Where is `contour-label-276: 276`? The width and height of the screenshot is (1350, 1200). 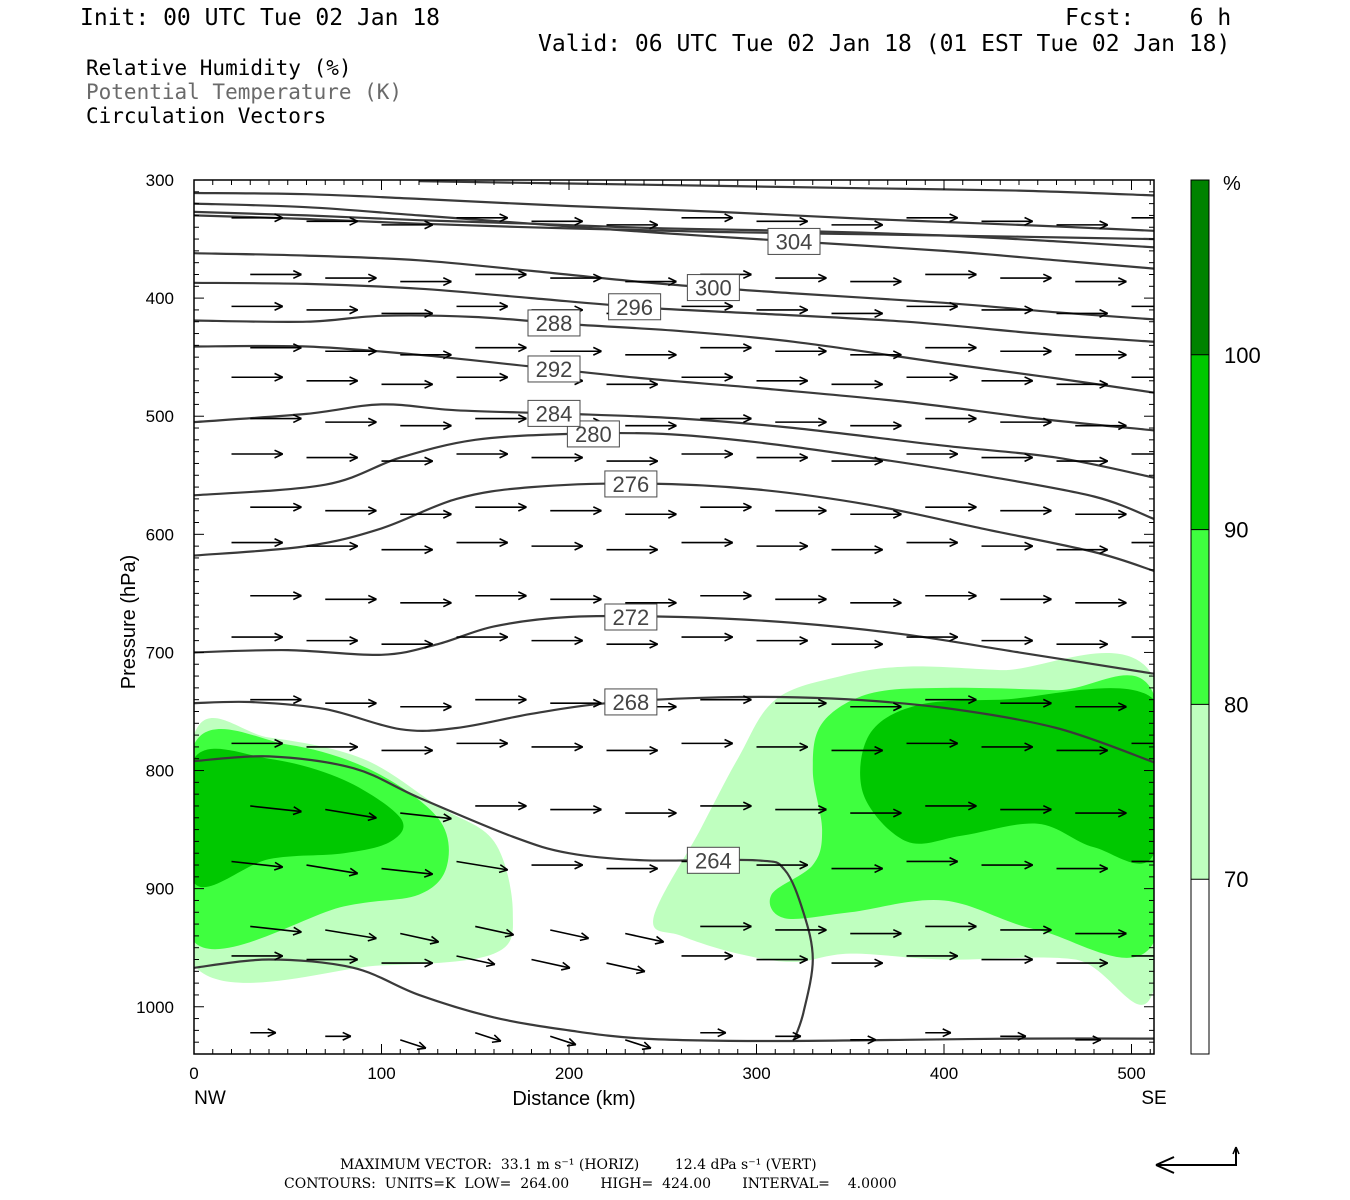 contour-label-276: 276 is located at coordinates (631, 484).